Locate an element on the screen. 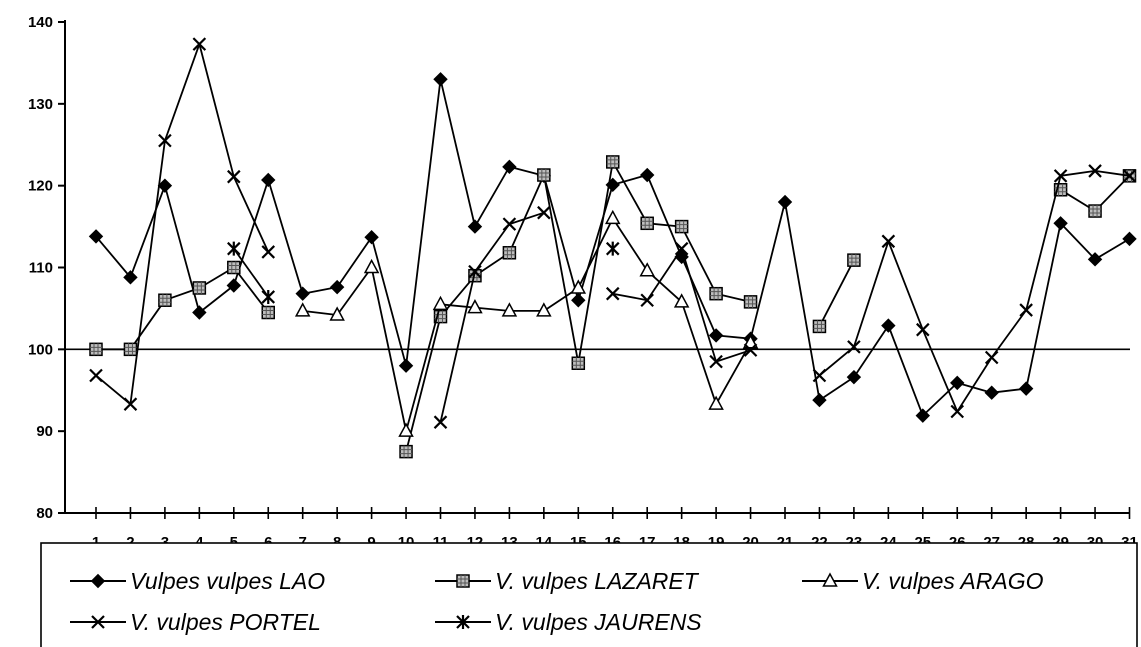  y-tick-label: 140 is located at coordinates (40, 22).